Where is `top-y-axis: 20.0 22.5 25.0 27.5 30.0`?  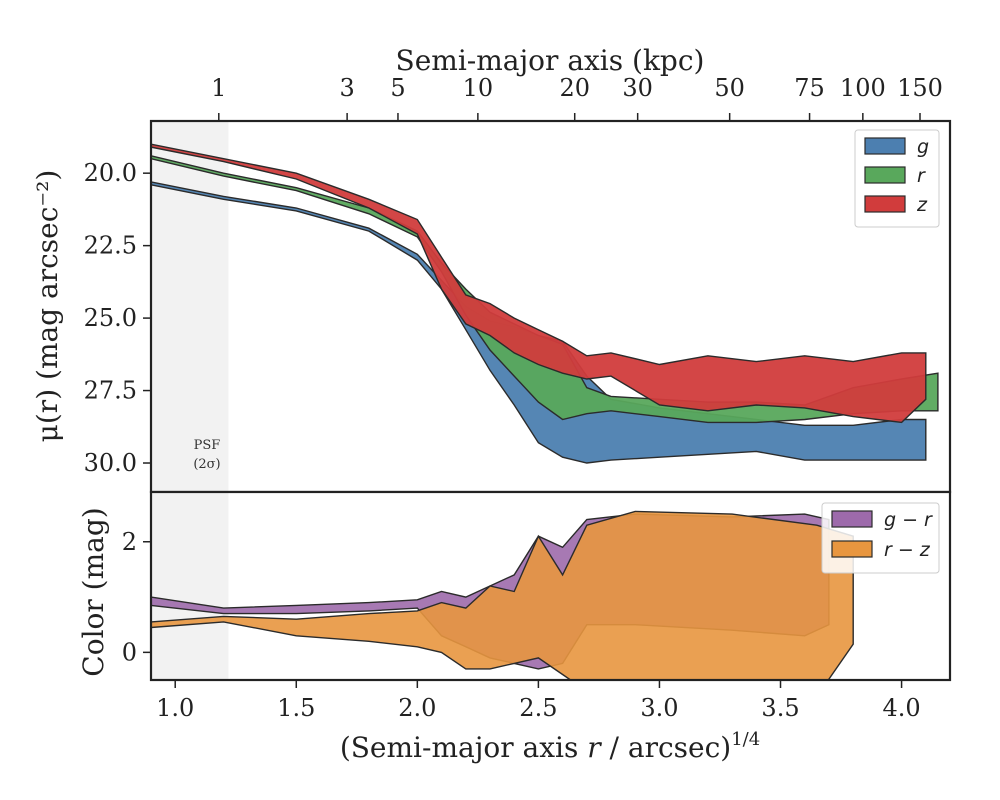 top-y-axis: 20.0 22.5 25.0 27.5 30.0 is located at coordinates (117, 318).